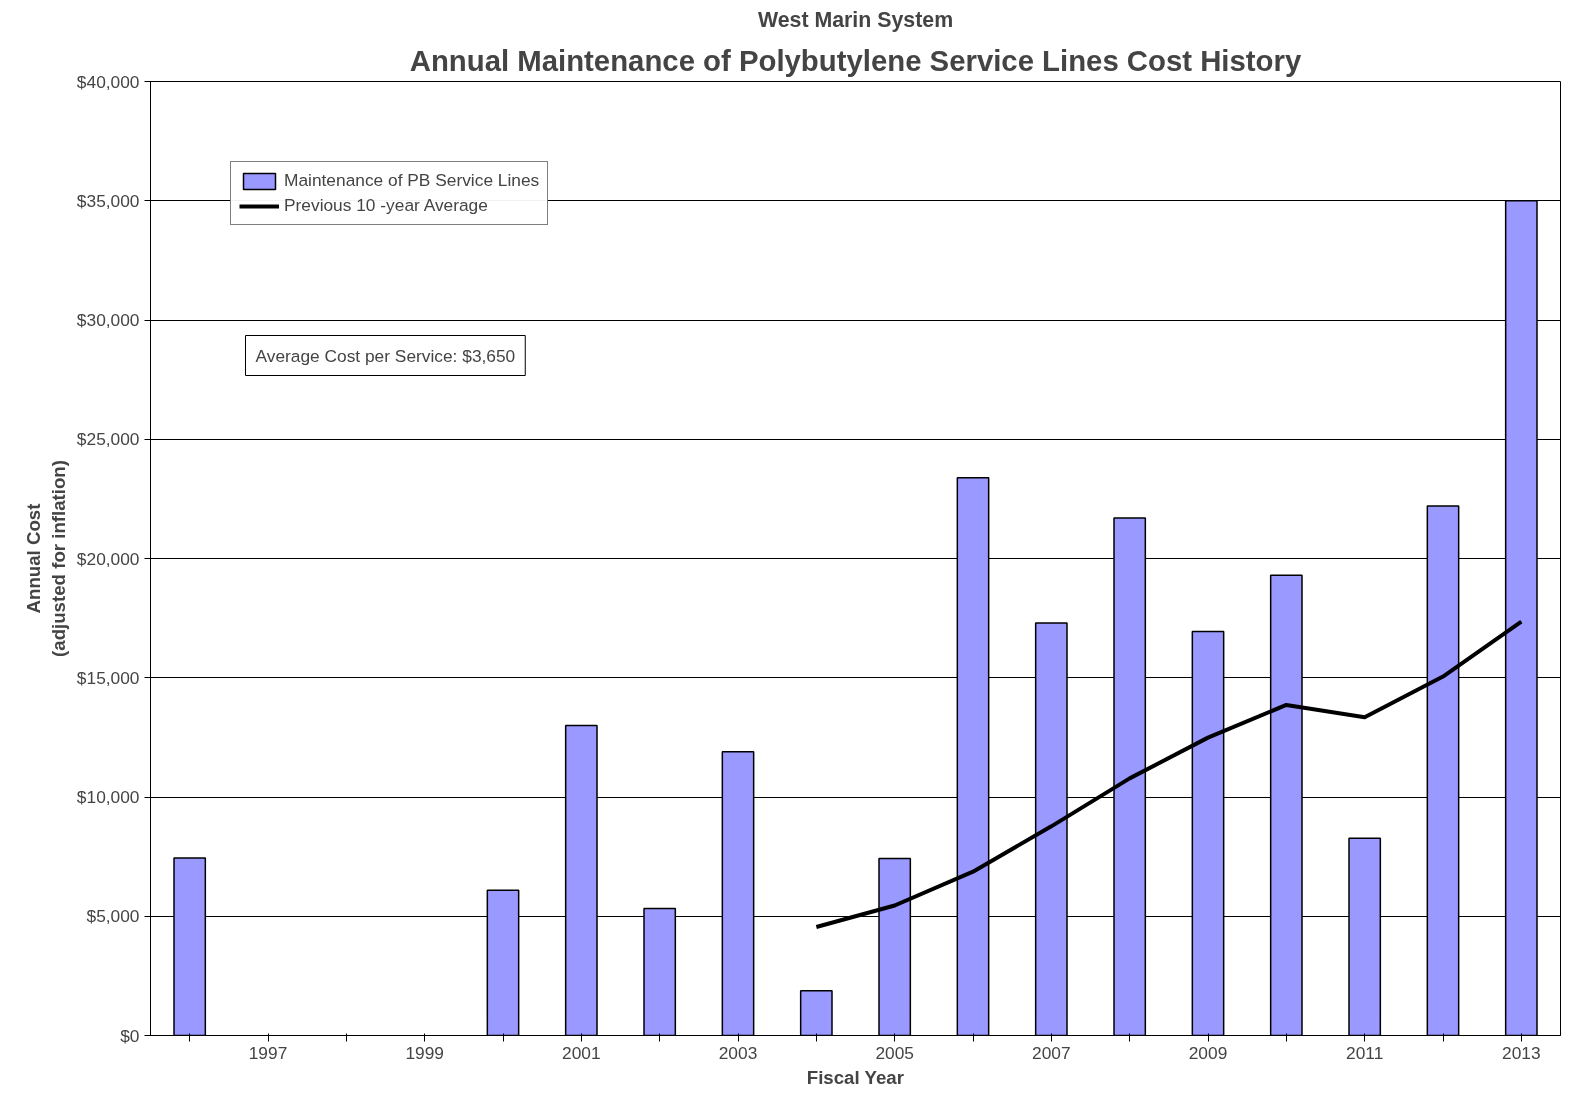  Describe the element at coordinates (386, 205) in the screenshot. I see `legend-label: Previous 10 -year Average` at that location.